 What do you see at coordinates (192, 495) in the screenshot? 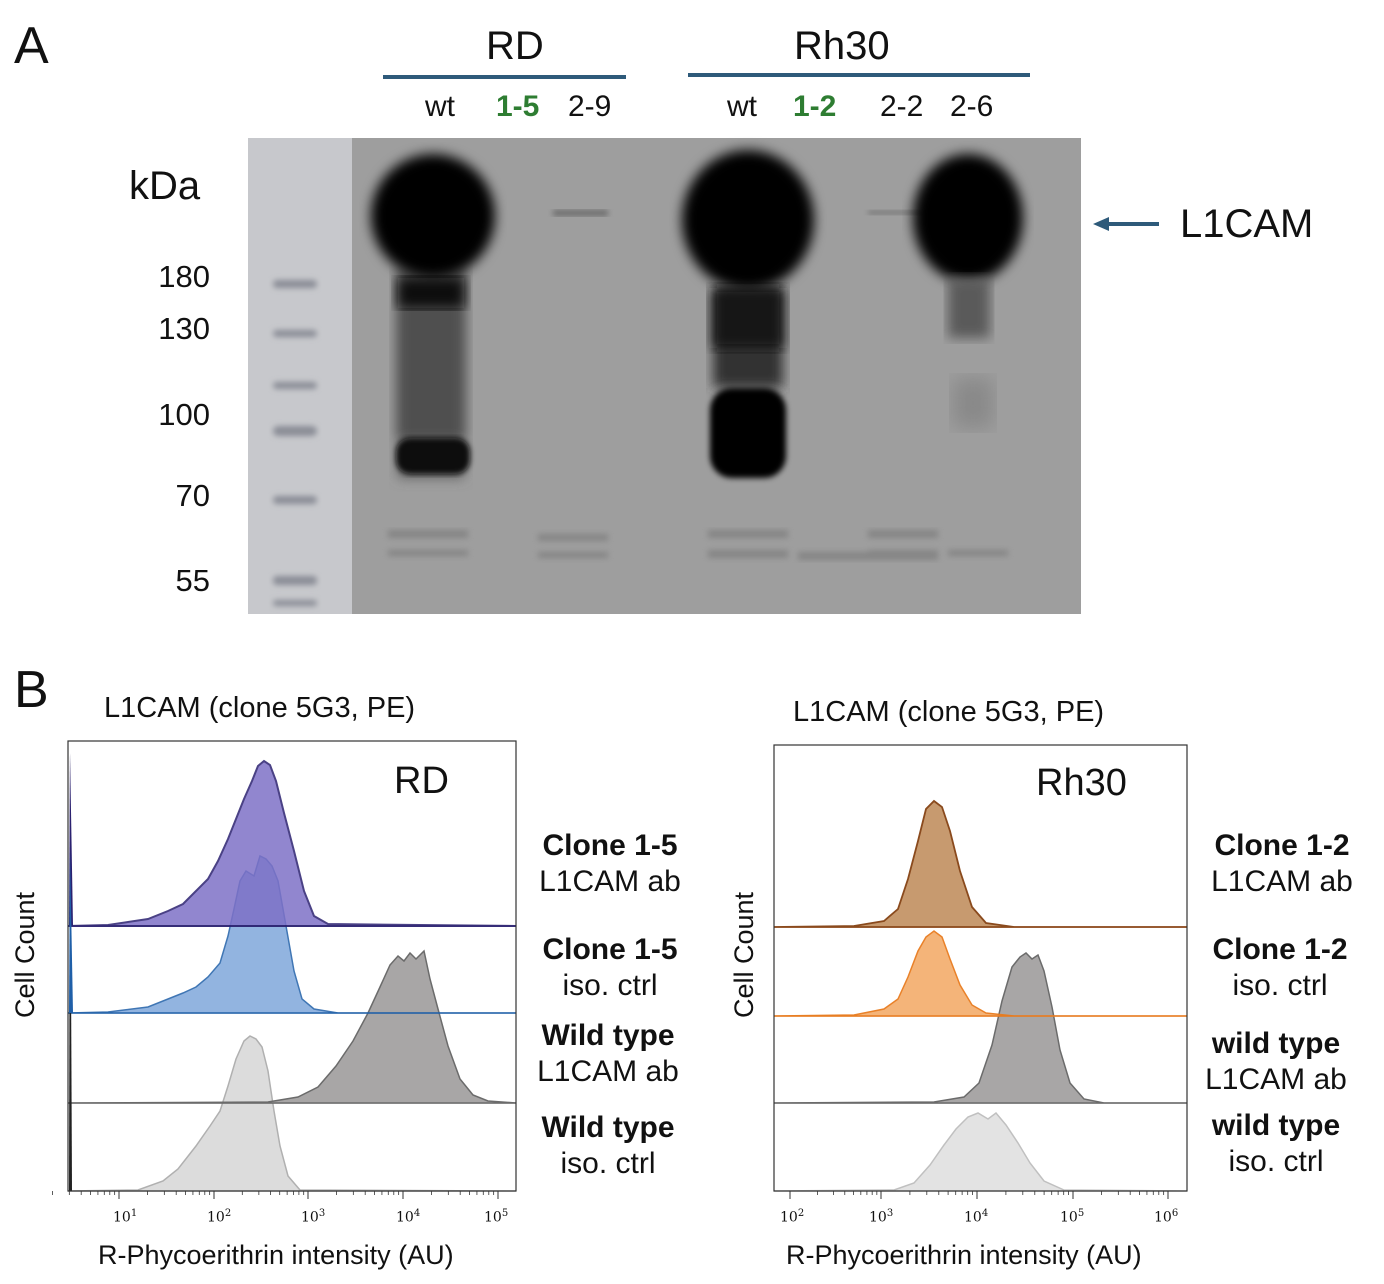
I see `marker-70: 70` at bounding box center [192, 495].